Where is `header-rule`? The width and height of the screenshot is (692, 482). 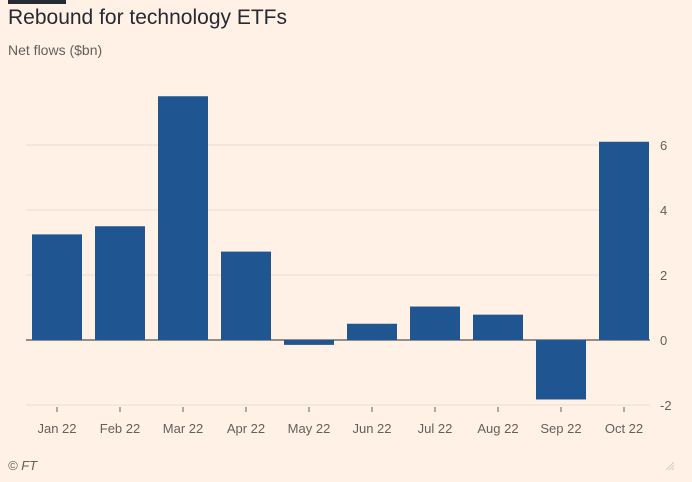 header-rule is located at coordinates (37, 2).